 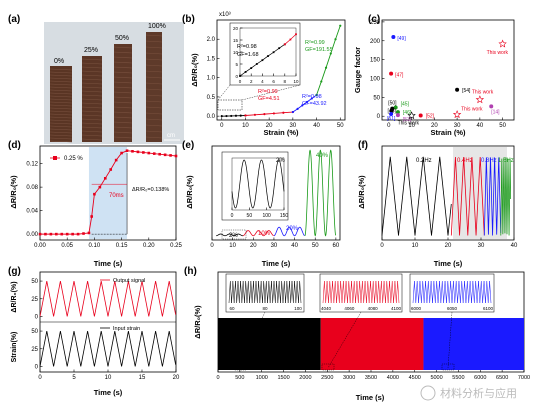 What do you see at coordinates (129, 281) in the screenshot?
I see `legend-output-label: Output signal` at bounding box center [129, 281].